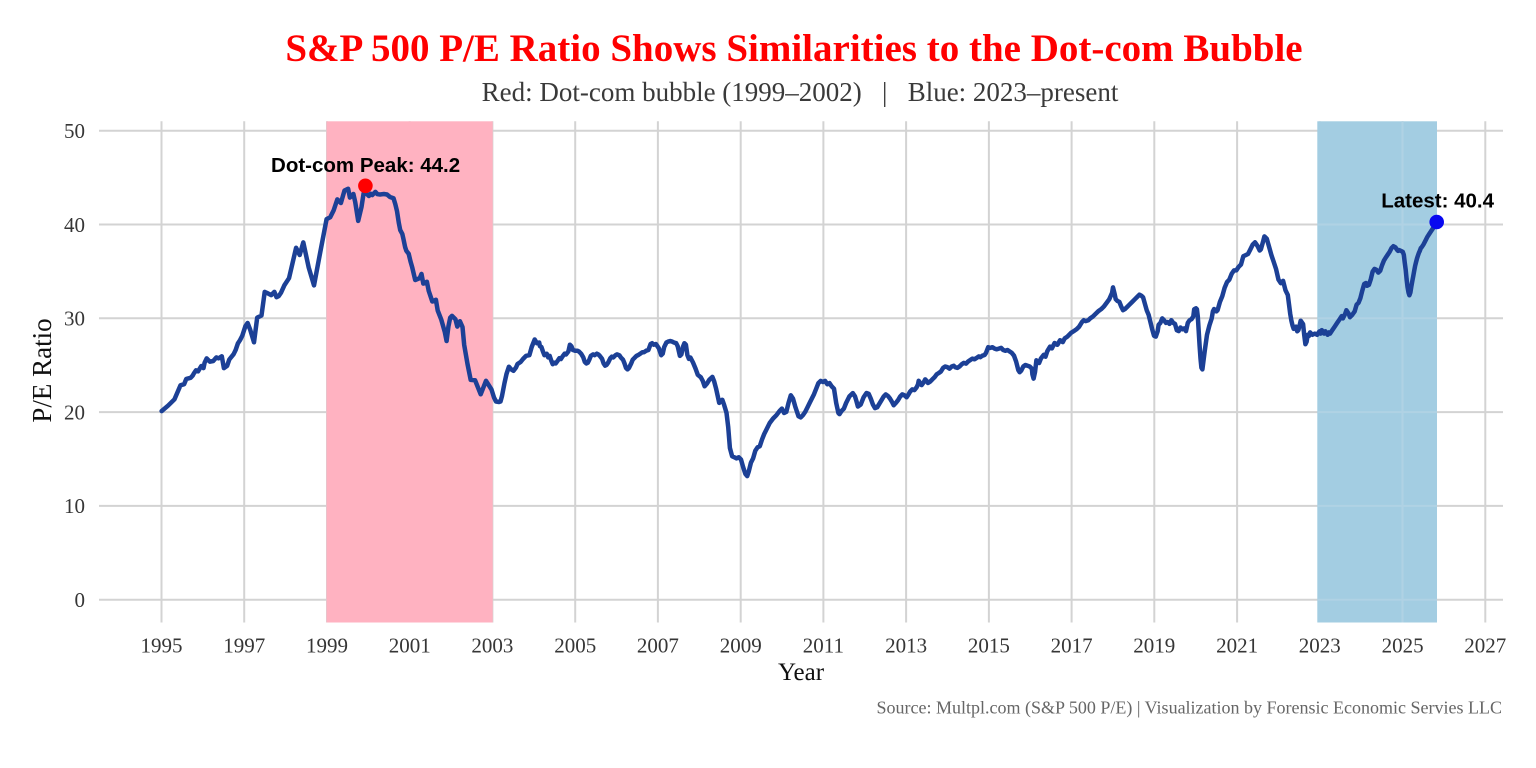 Image resolution: width=1536 pixels, height=768 pixels. Describe the element at coordinates (327, 646) in the screenshot. I see `svg-text: 1999` at that location.